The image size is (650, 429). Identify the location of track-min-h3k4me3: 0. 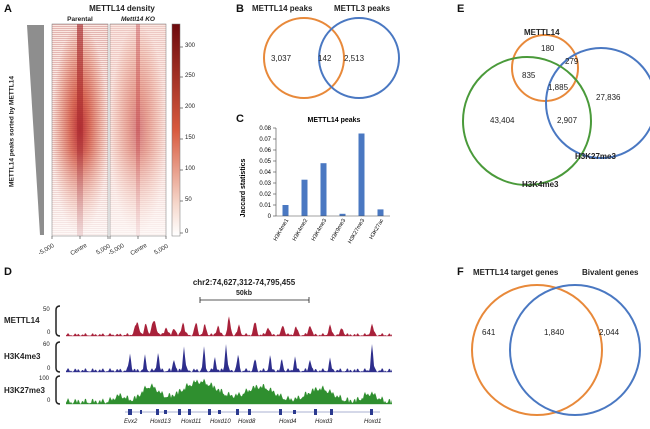
(49, 369).